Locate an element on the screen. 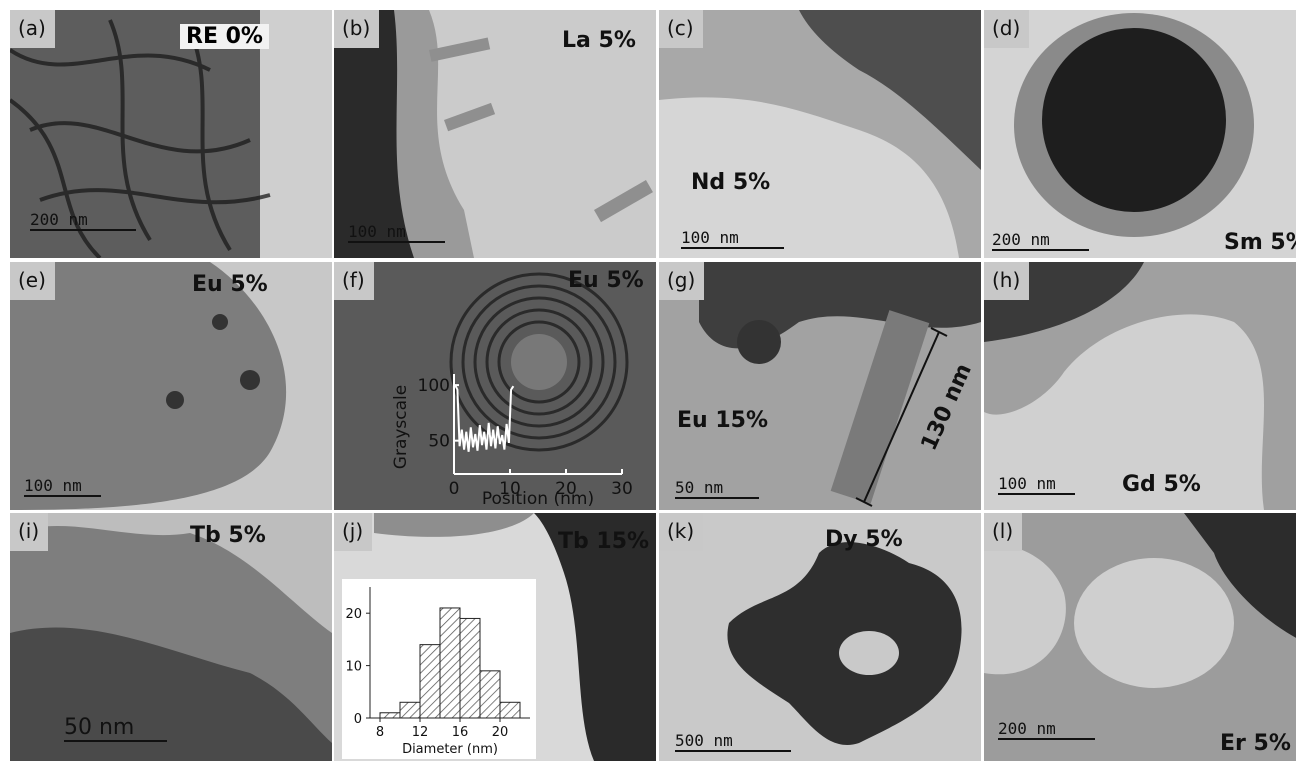  panel-i: (i) Tb 5% 50 nm is located at coordinates (171, 637).